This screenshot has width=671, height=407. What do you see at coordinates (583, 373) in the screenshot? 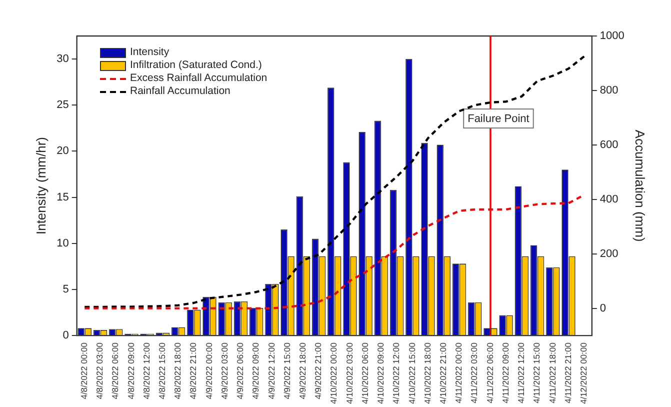
I see `x-tick-label: 4/12/2022 00:00` at bounding box center [583, 373].